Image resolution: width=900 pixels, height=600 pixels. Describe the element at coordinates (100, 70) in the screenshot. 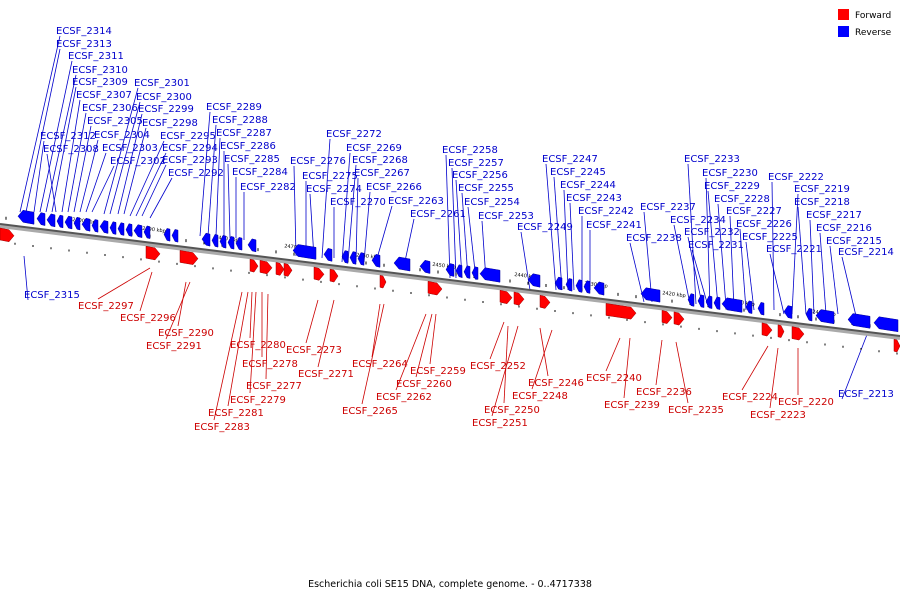

I see `reverse-gene-label: ECSF_2310` at that location.